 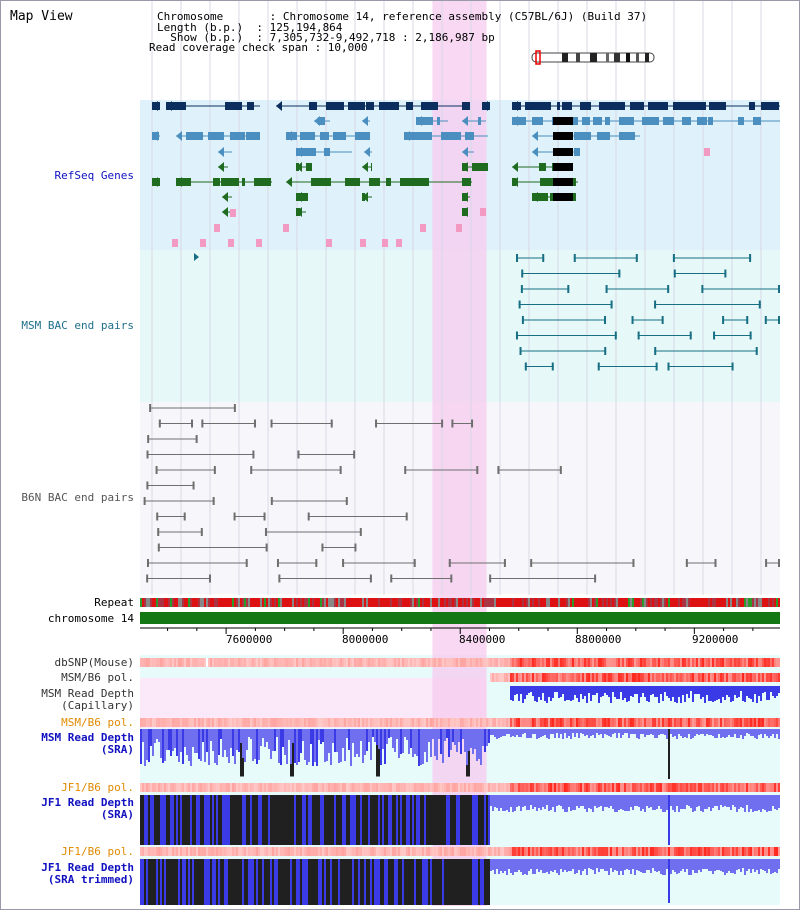 What do you see at coordinates (97, 851) in the screenshot?
I see `jf1-b6-pol-label-2: JF1/B6 pol.` at bounding box center [97, 851].